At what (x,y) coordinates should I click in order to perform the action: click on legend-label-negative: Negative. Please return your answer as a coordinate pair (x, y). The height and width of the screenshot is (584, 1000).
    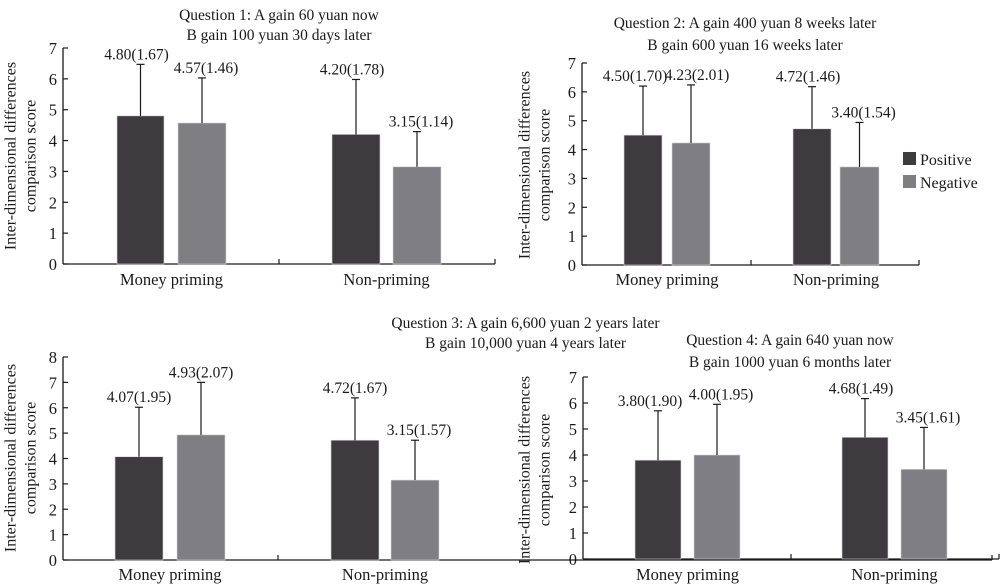
    Looking at the image, I should click on (949, 183).